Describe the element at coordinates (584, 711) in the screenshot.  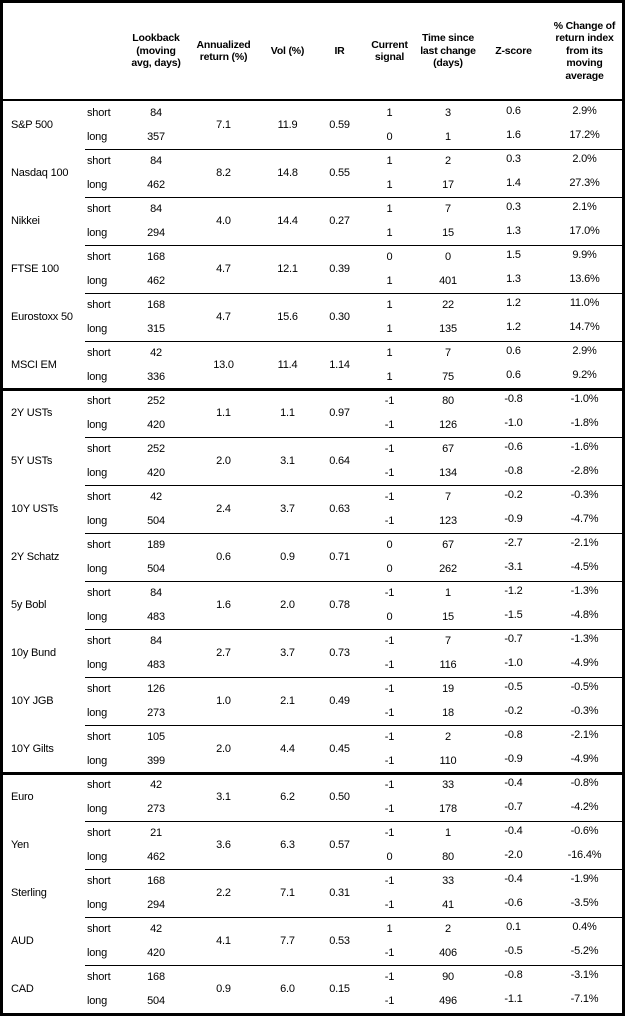
I see `pct-change-value: -0.3%` at that location.